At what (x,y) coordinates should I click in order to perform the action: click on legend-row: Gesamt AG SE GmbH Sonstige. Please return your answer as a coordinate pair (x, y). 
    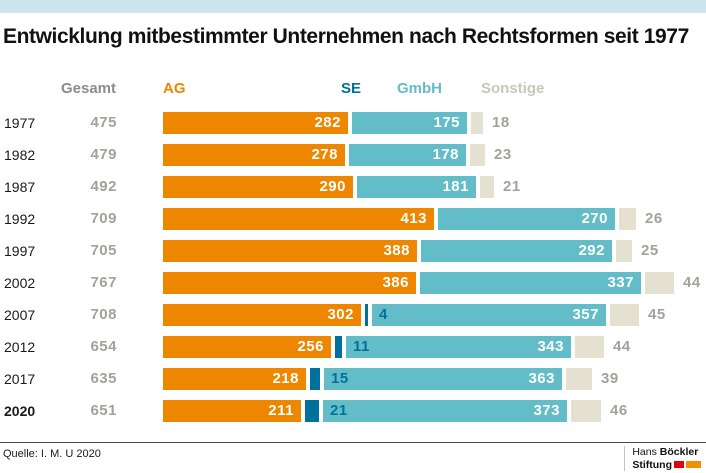
    Looking at the image, I should click on (353, 90).